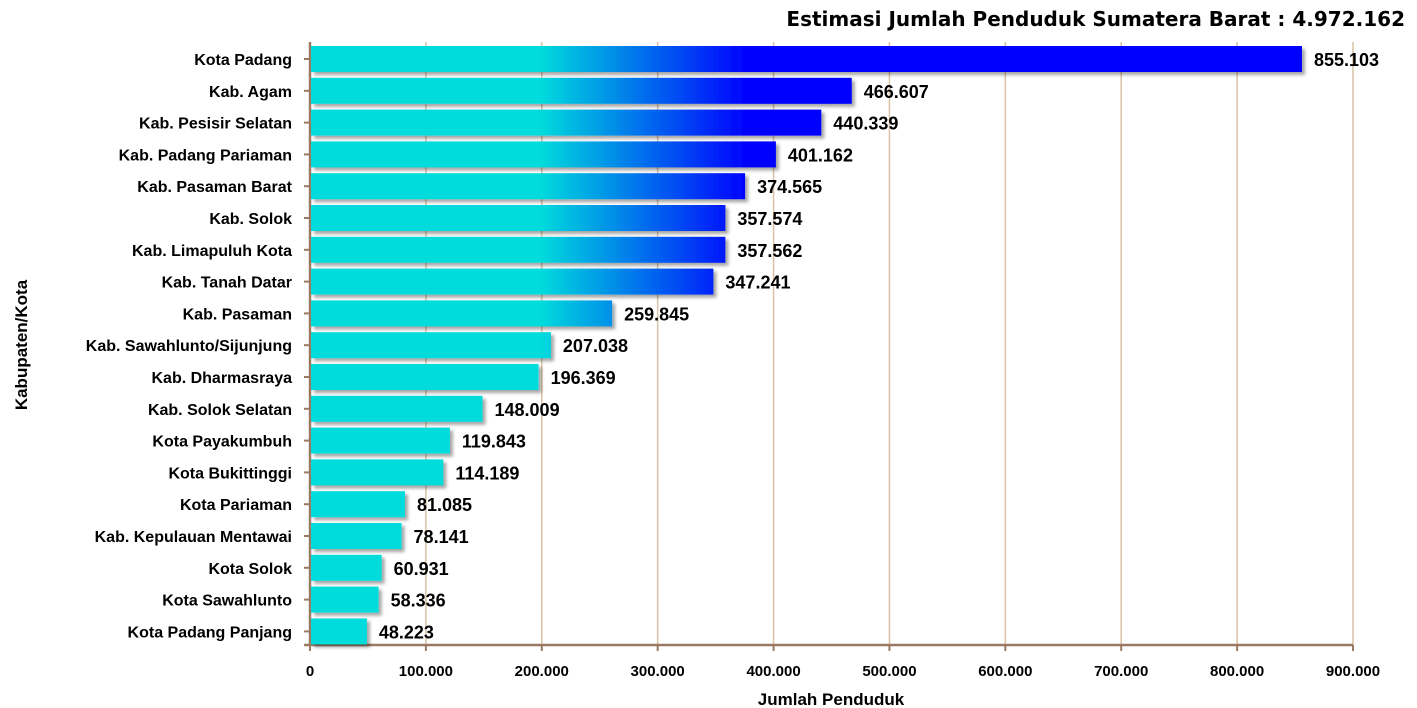  I want to click on x-tick-label: 900.000, so click(1353, 671).